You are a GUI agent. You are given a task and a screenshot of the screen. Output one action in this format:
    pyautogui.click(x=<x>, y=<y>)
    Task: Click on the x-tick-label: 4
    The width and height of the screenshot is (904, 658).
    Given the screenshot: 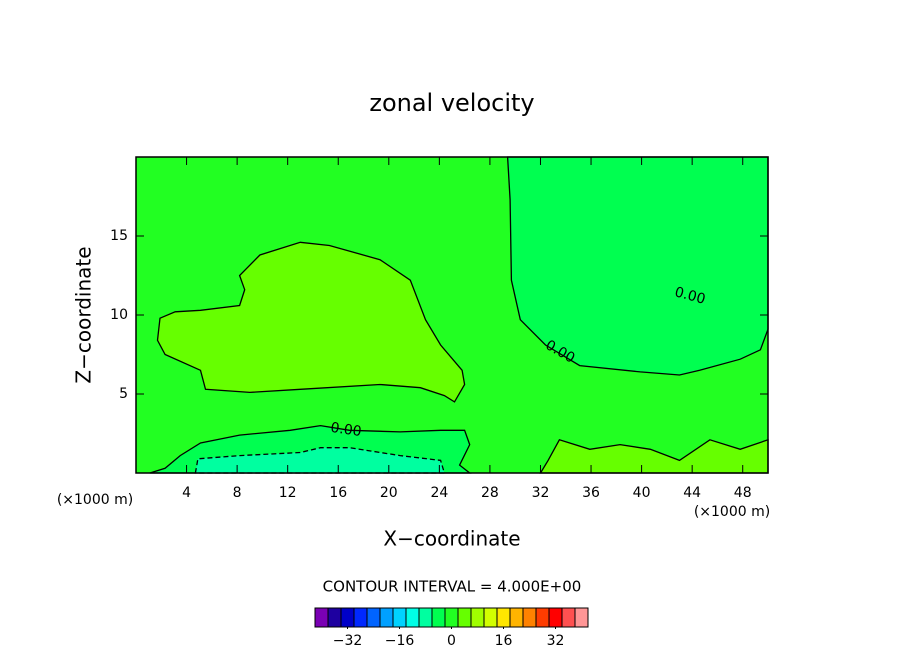 What is the action you would take?
    pyautogui.click(x=186, y=493)
    